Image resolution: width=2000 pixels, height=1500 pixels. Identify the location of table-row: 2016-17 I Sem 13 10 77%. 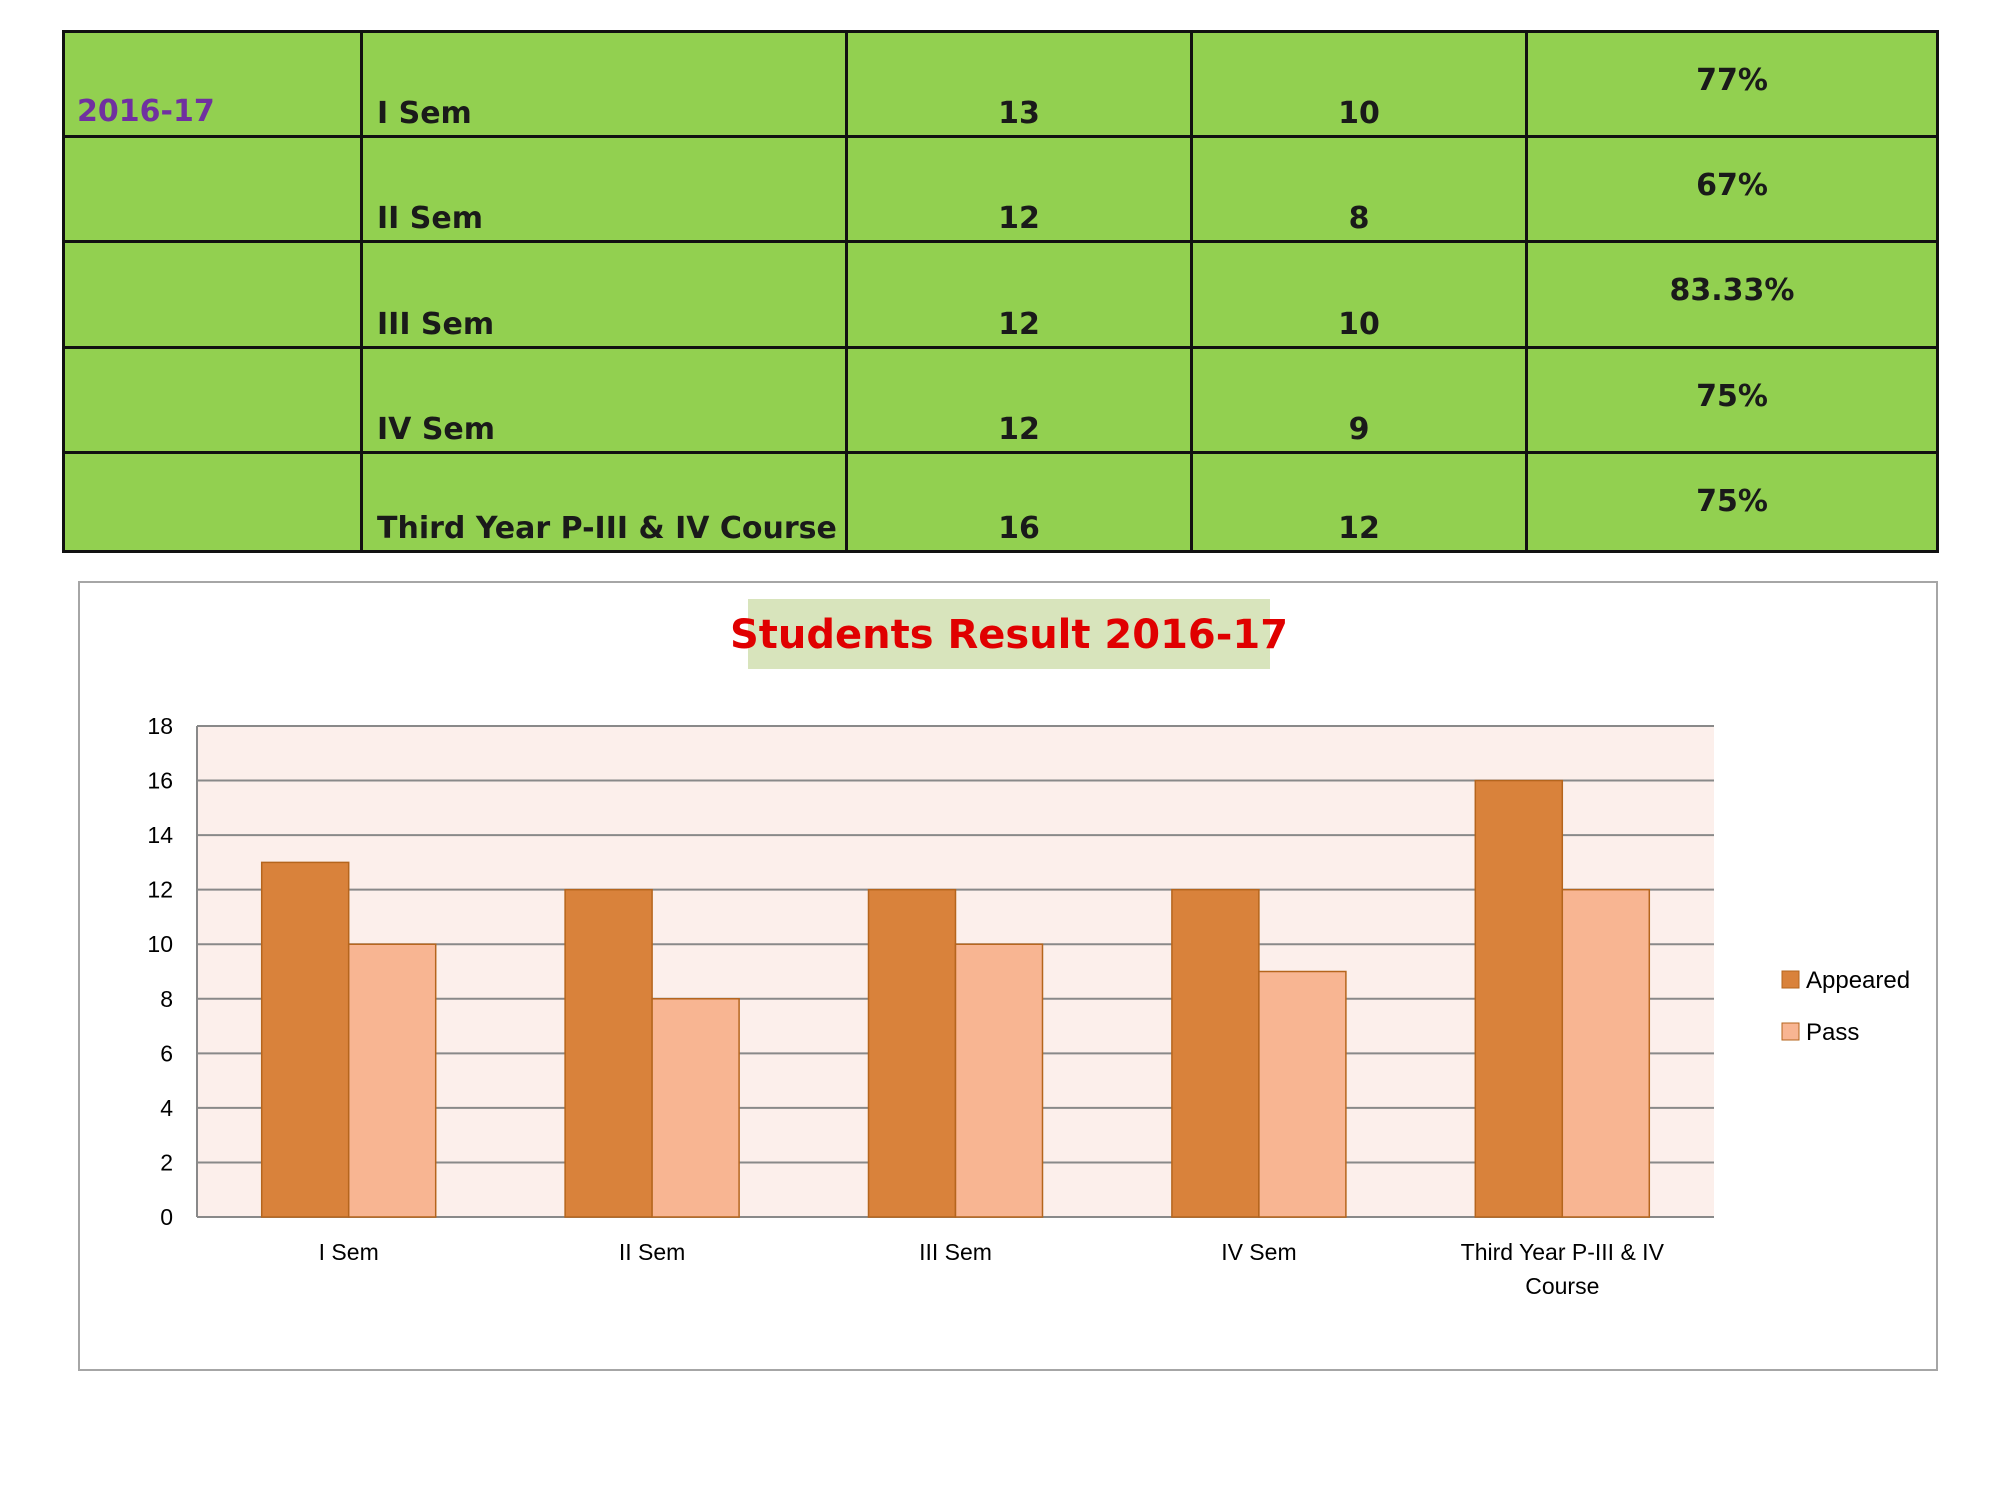
(1000, 84).